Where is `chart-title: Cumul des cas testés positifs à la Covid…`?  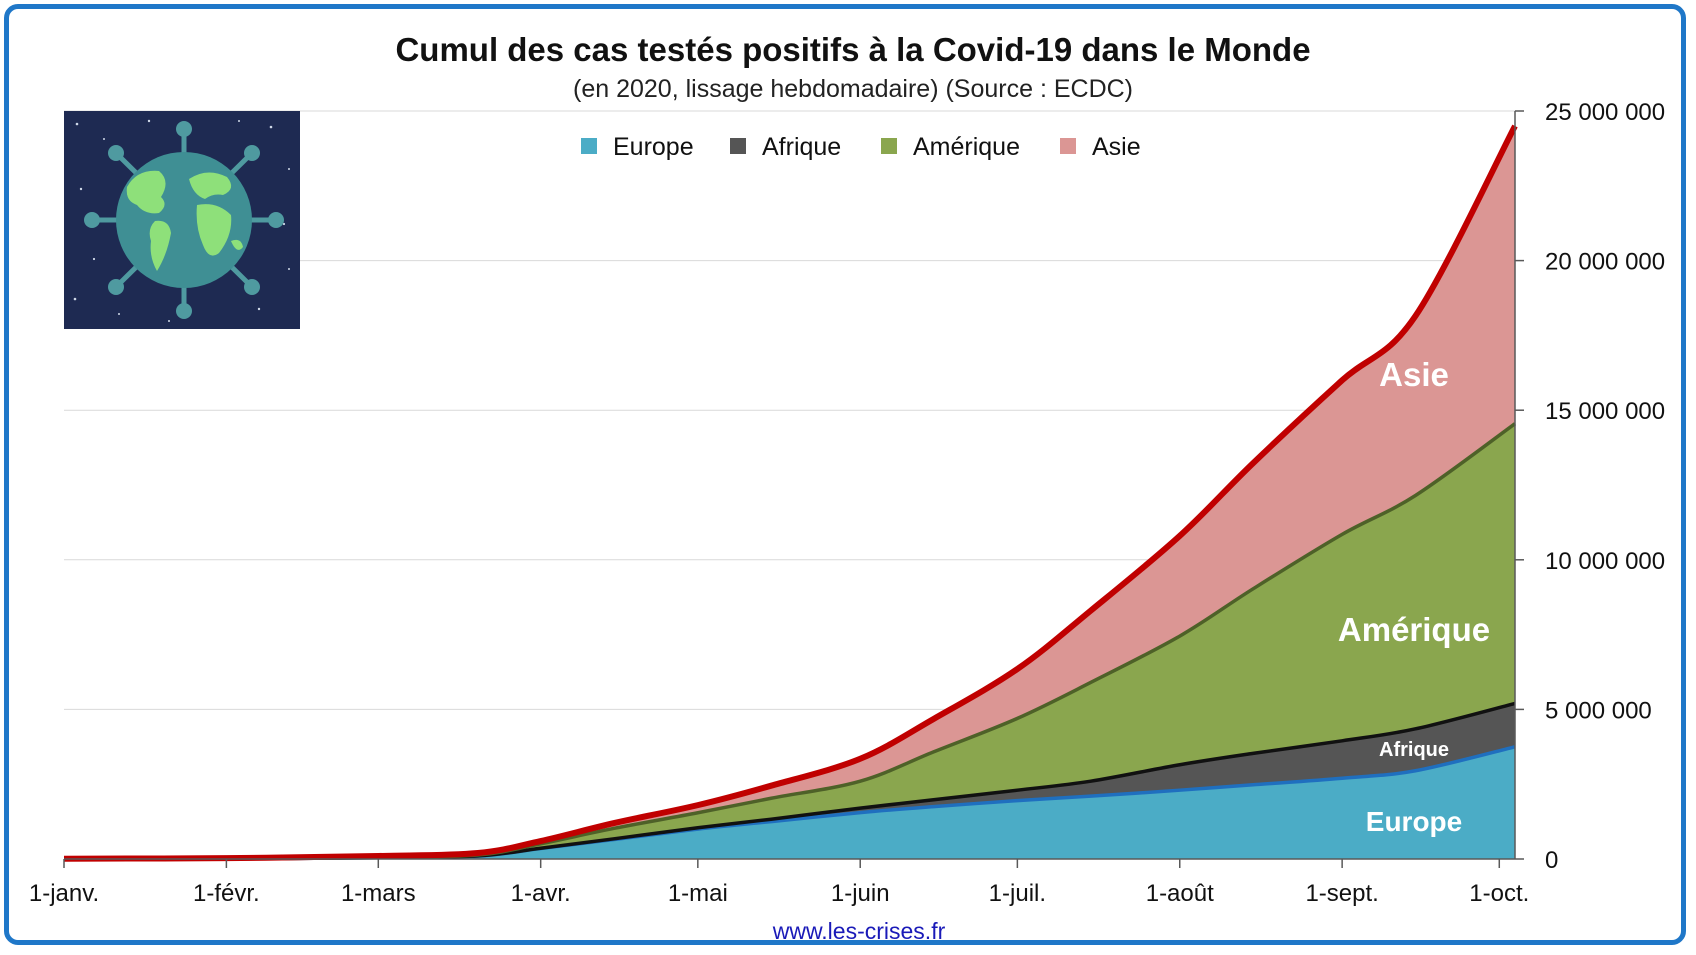 chart-title: Cumul des cas testés positifs à la Covid… is located at coordinates (852, 49).